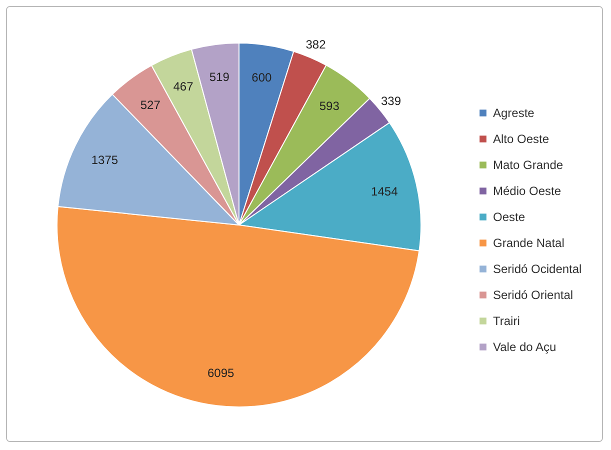 The image size is (611, 450). What do you see at coordinates (219, 77) in the screenshot?
I see `data-label: 519` at bounding box center [219, 77].